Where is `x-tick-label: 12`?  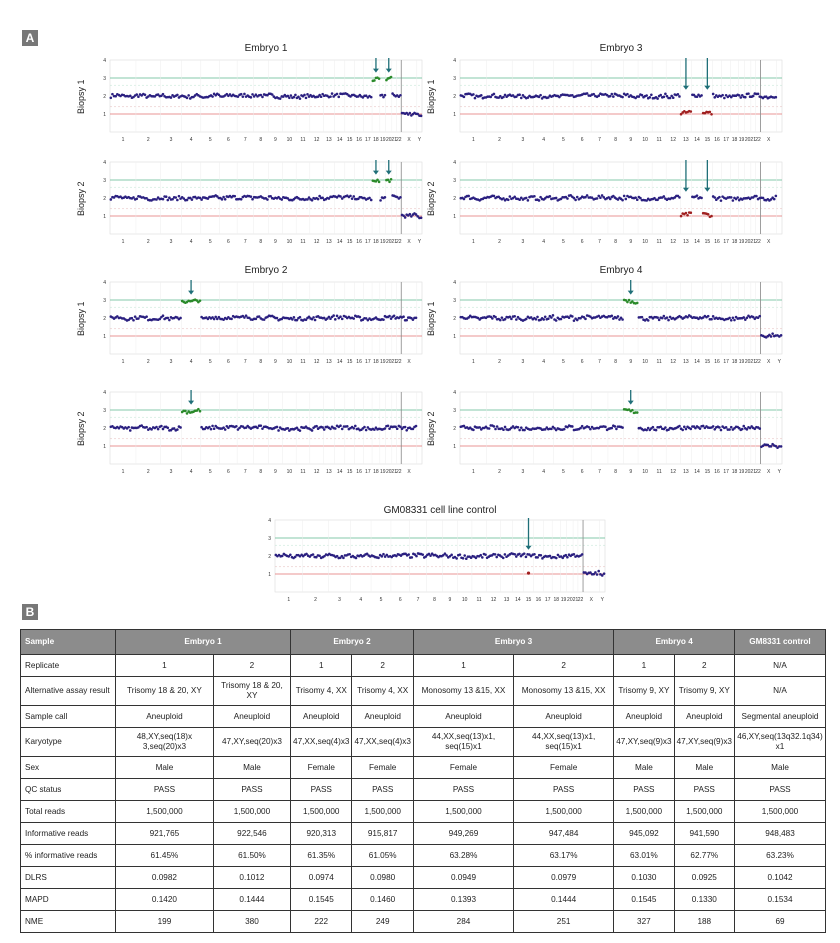
x-tick-label: 12 is located at coordinates (317, 362).